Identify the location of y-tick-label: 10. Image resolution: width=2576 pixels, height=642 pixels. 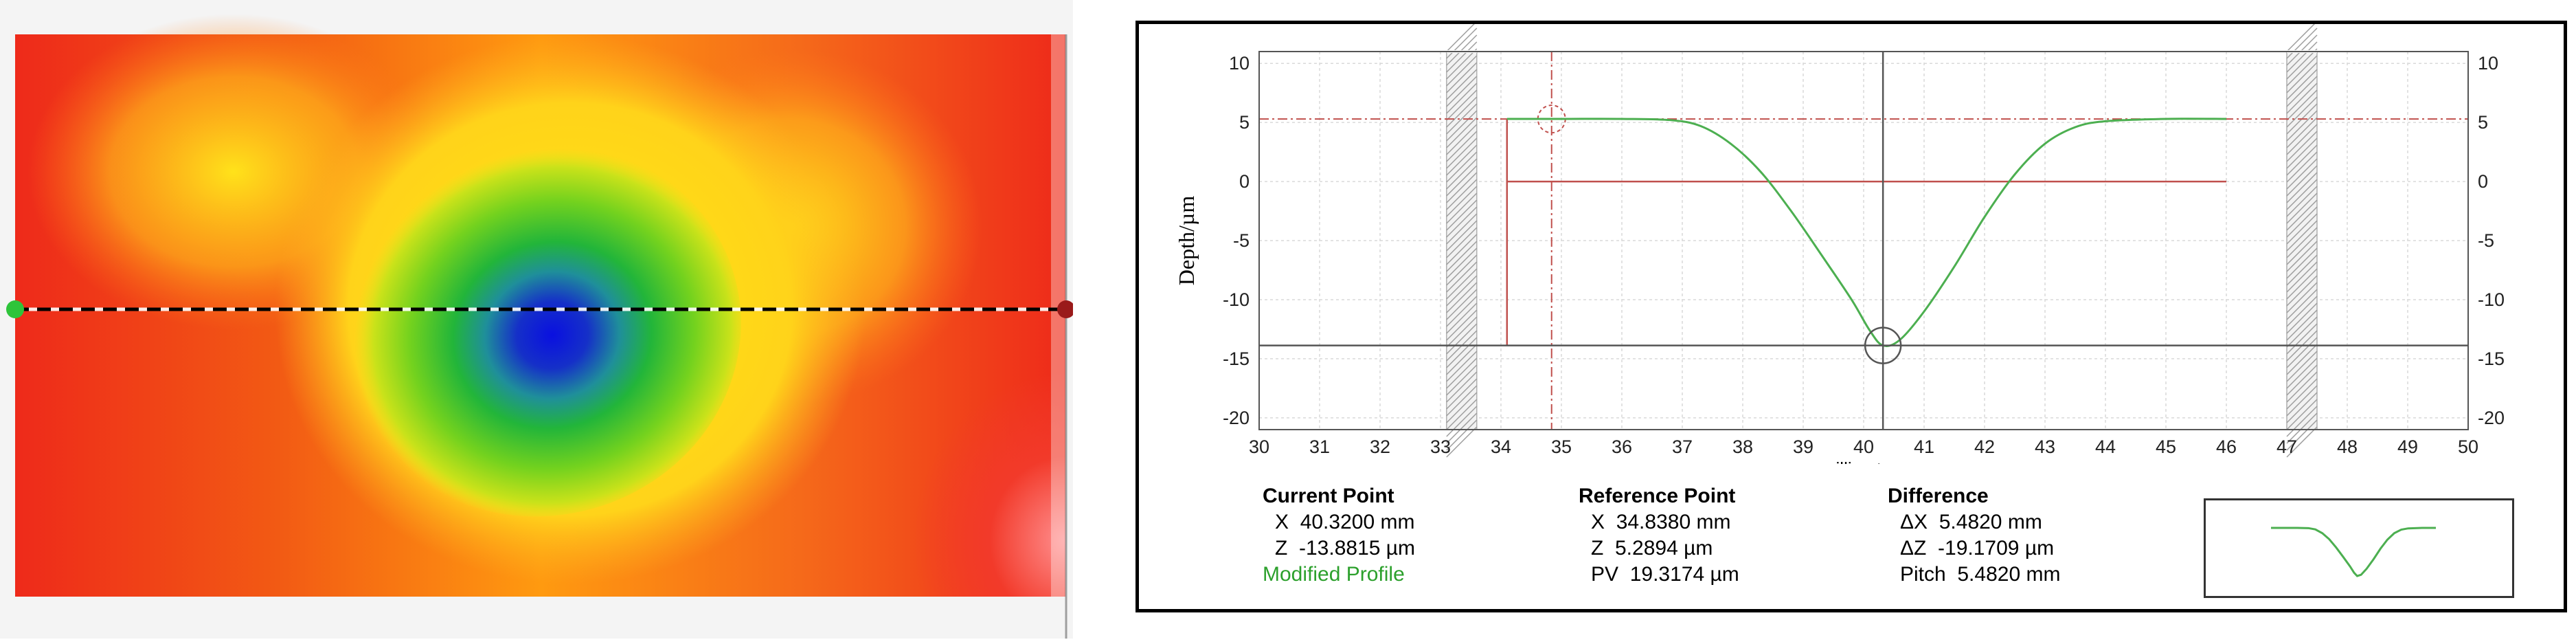
(1239, 63).